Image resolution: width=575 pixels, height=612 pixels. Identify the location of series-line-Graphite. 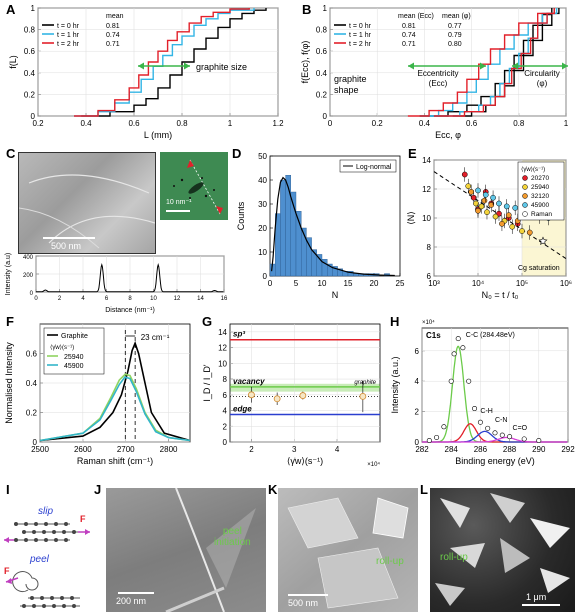
(115, 391).